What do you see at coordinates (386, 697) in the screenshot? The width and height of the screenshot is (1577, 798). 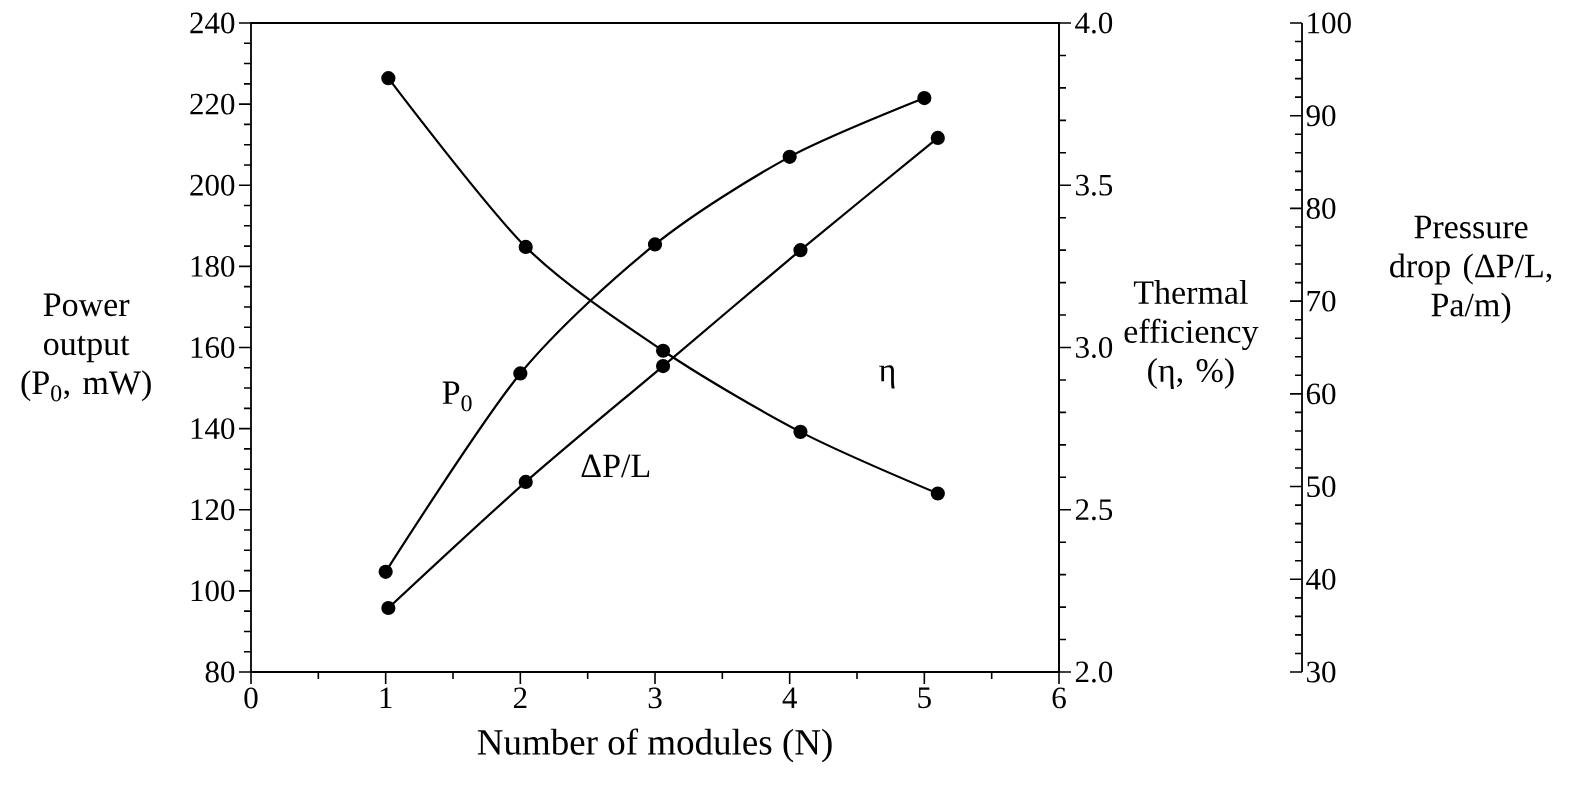 I see `x-tick-label: 1` at bounding box center [386, 697].